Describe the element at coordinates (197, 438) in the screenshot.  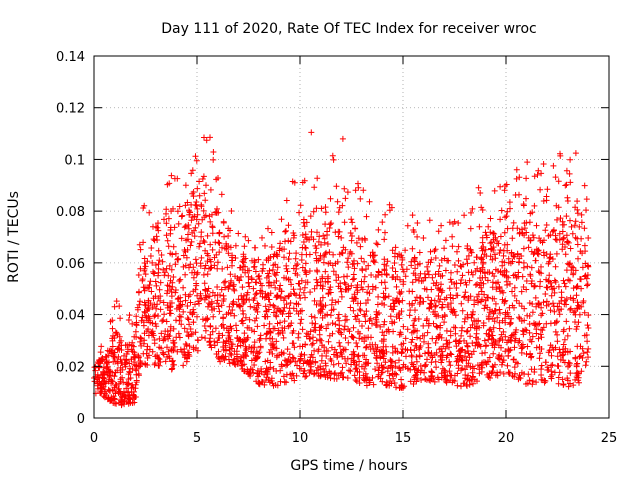
I see `x-tick-label: 5` at that location.